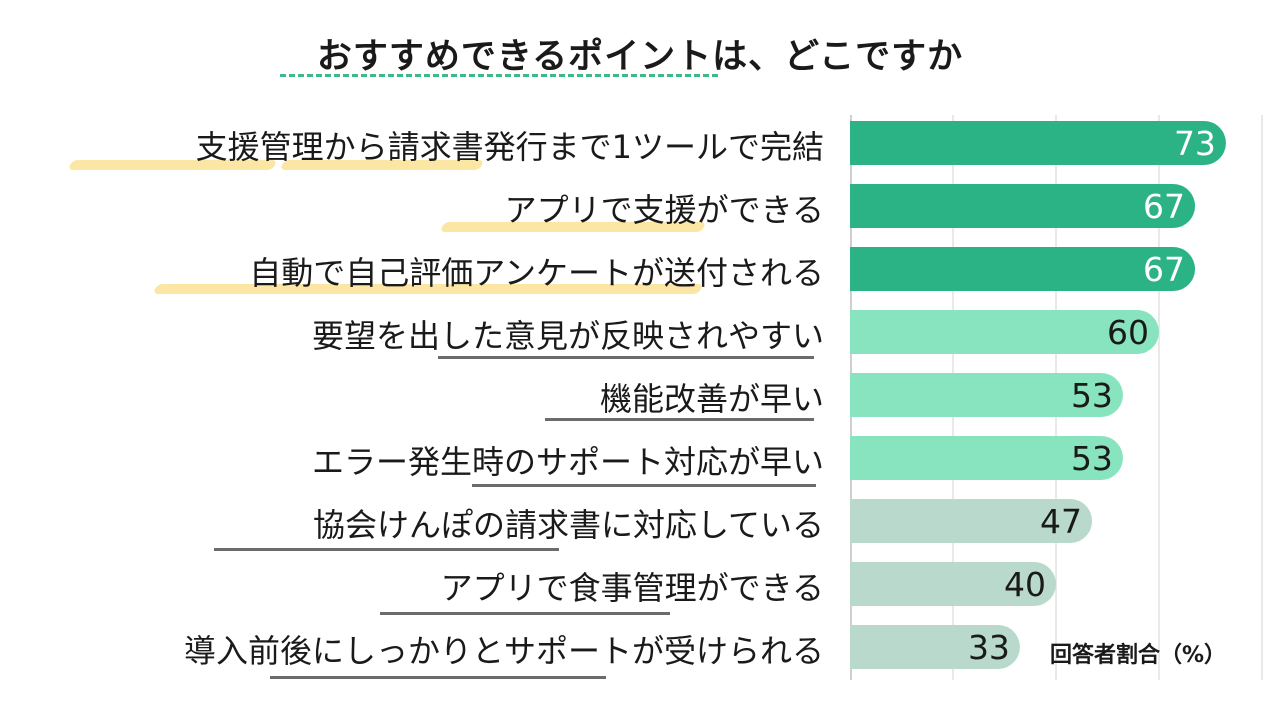 The width and height of the screenshot is (1280, 720). I want to click on chart-title: おすすめできるポイントは、どこですか, so click(640, 57).